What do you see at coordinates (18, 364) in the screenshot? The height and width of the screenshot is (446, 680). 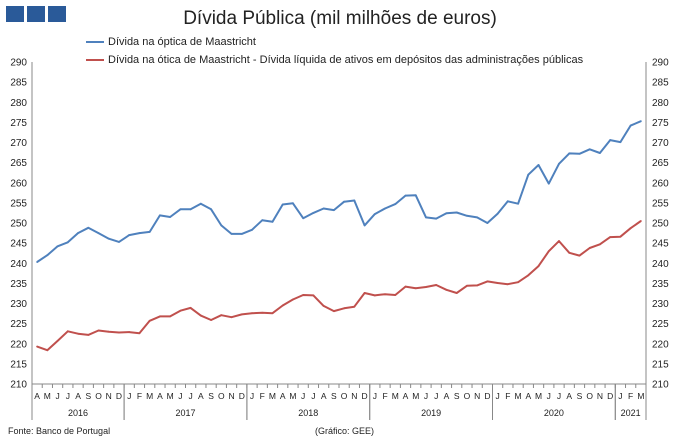 I see `y-tick-label-left: 215` at bounding box center [18, 364].